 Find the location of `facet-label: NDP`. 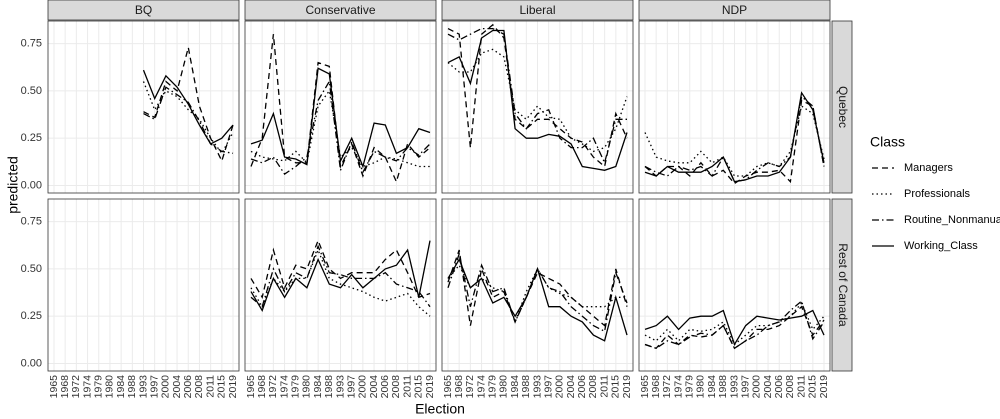

facet-label: NDP is located at coordinates (734, 10).